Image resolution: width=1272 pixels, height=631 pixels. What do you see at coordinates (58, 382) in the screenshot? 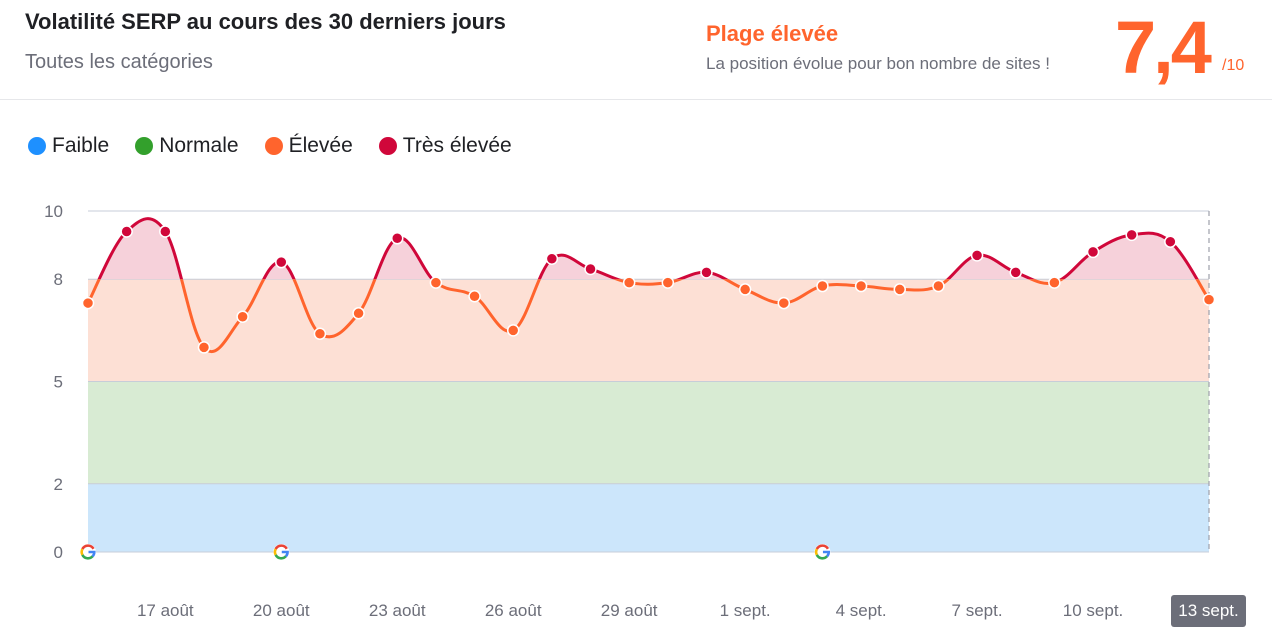
I see `y-tick-label: 5` at bounding box center [58, 382].